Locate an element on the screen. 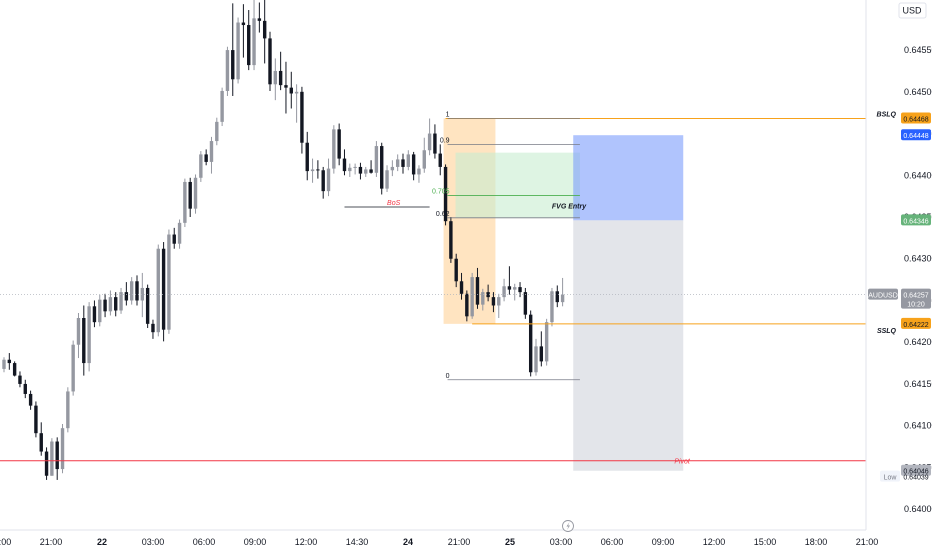 The height and width of the screenshot is (550, 932). current-price-badge: 0.64257 is located at coordinates (915, 296).